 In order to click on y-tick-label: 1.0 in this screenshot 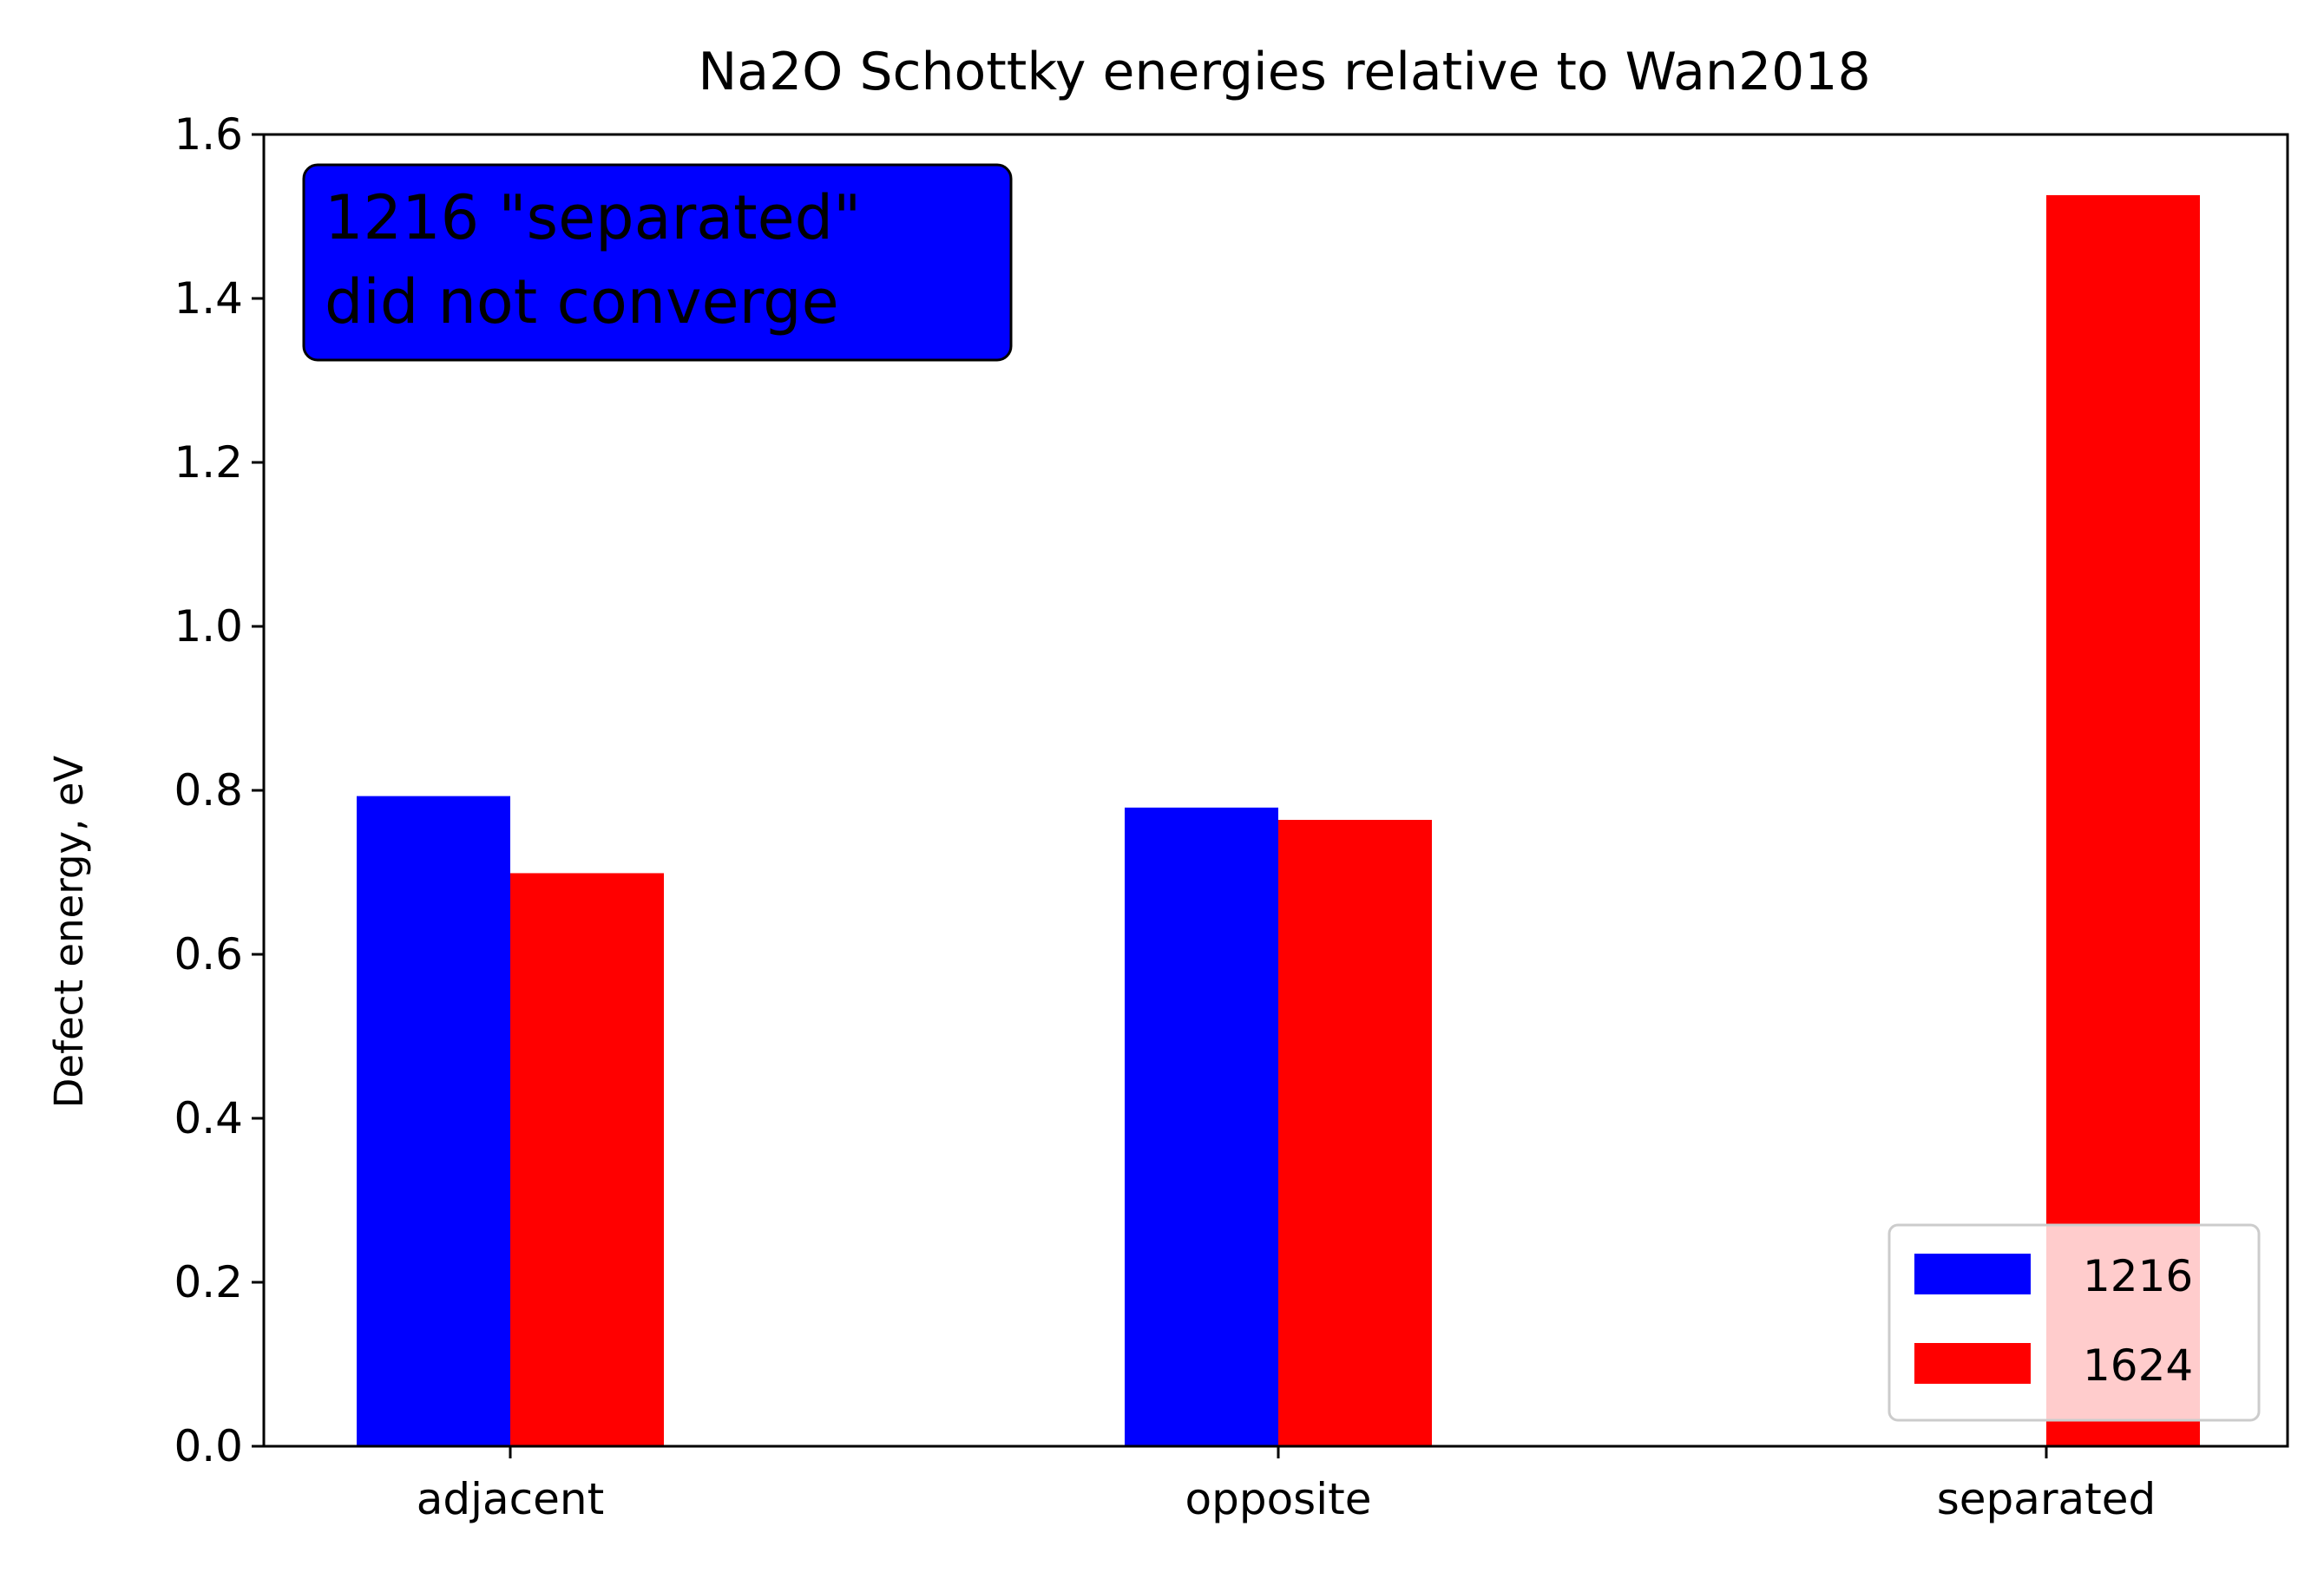, I will do `click(208, 626)`.